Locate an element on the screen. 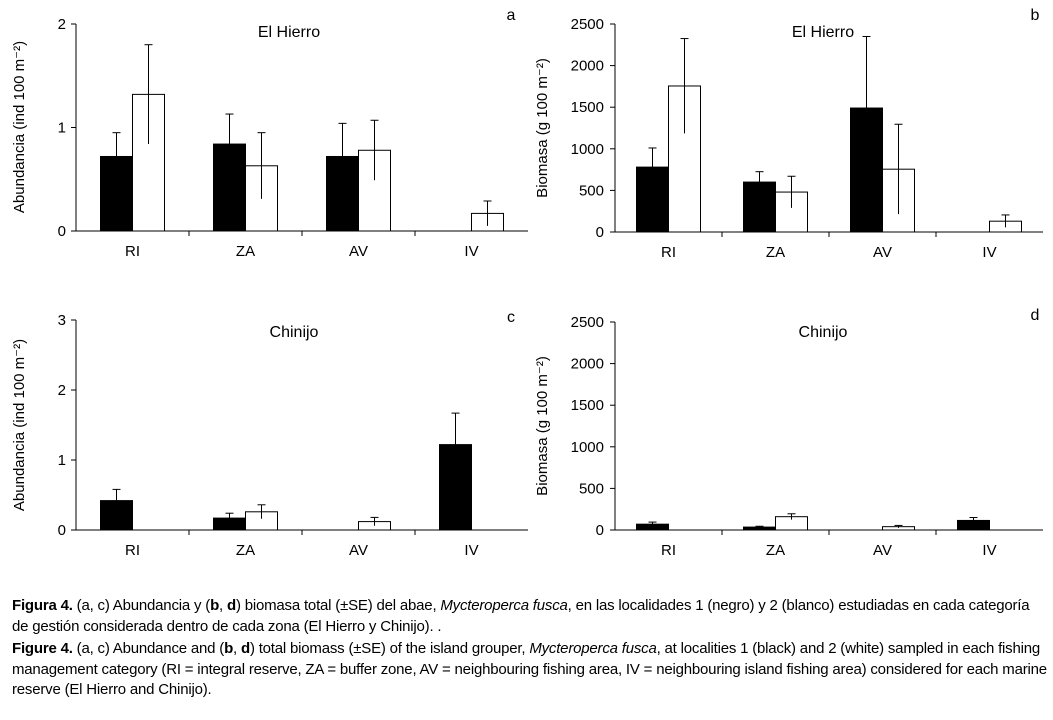 This screenshot has width=1053, height=720. panel-letter: d is located at coordinates (1035, 315).